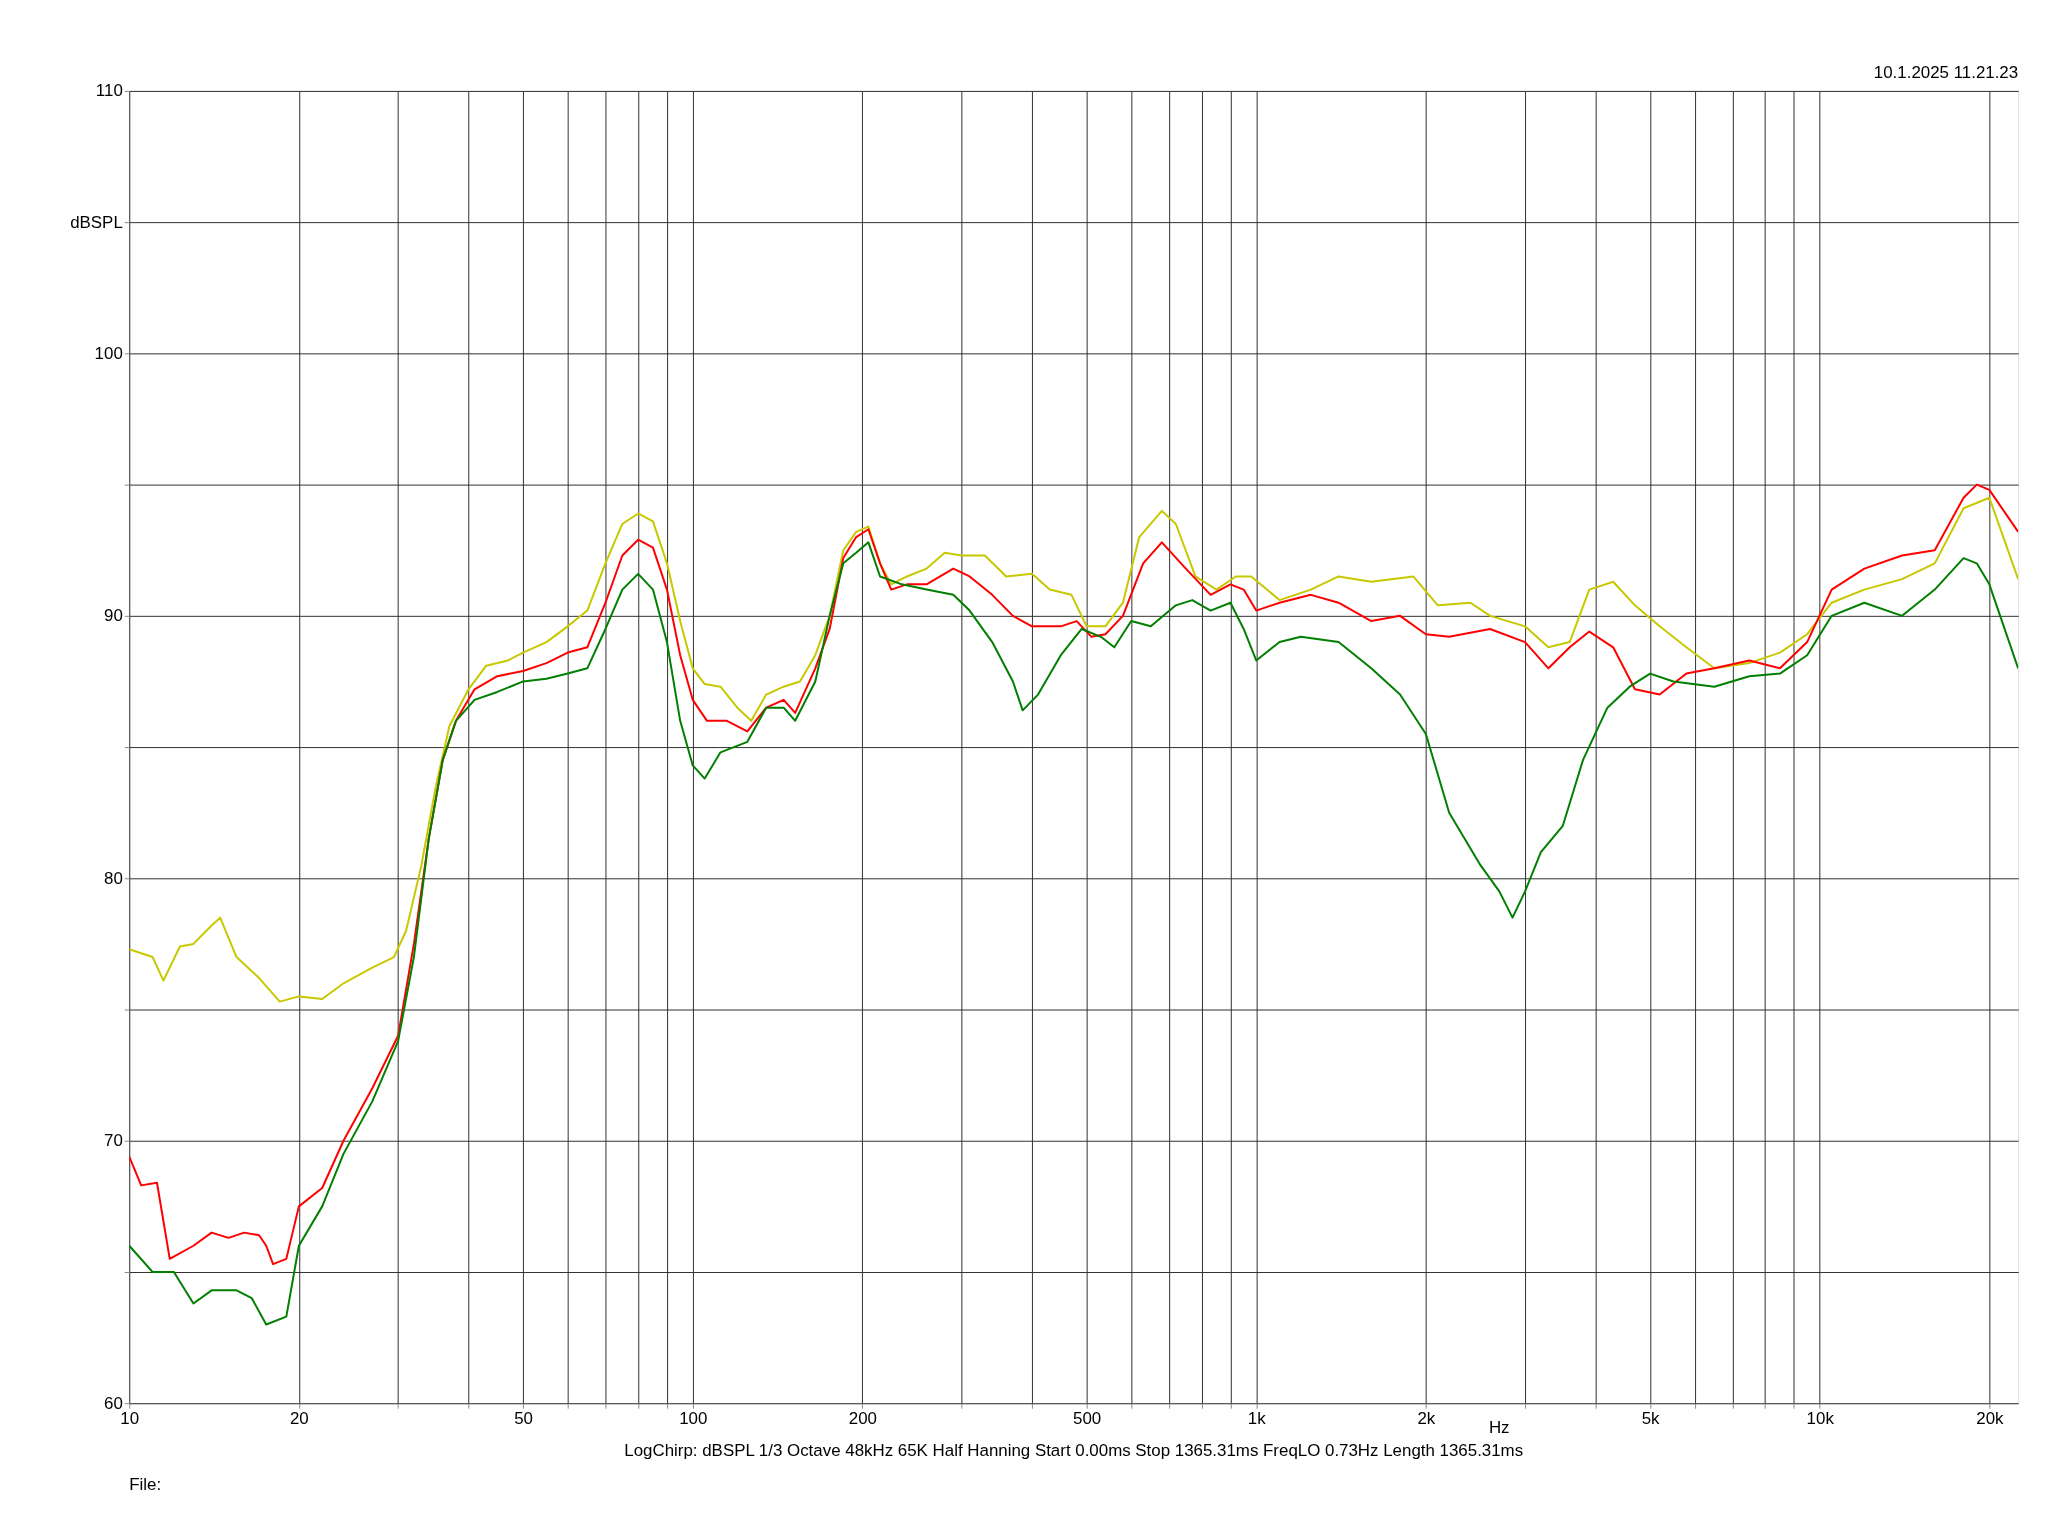 This screenshot has width=2048, height=1536. I want to click on text: 10.1.2025 11.21.23, so click(1946, 72).